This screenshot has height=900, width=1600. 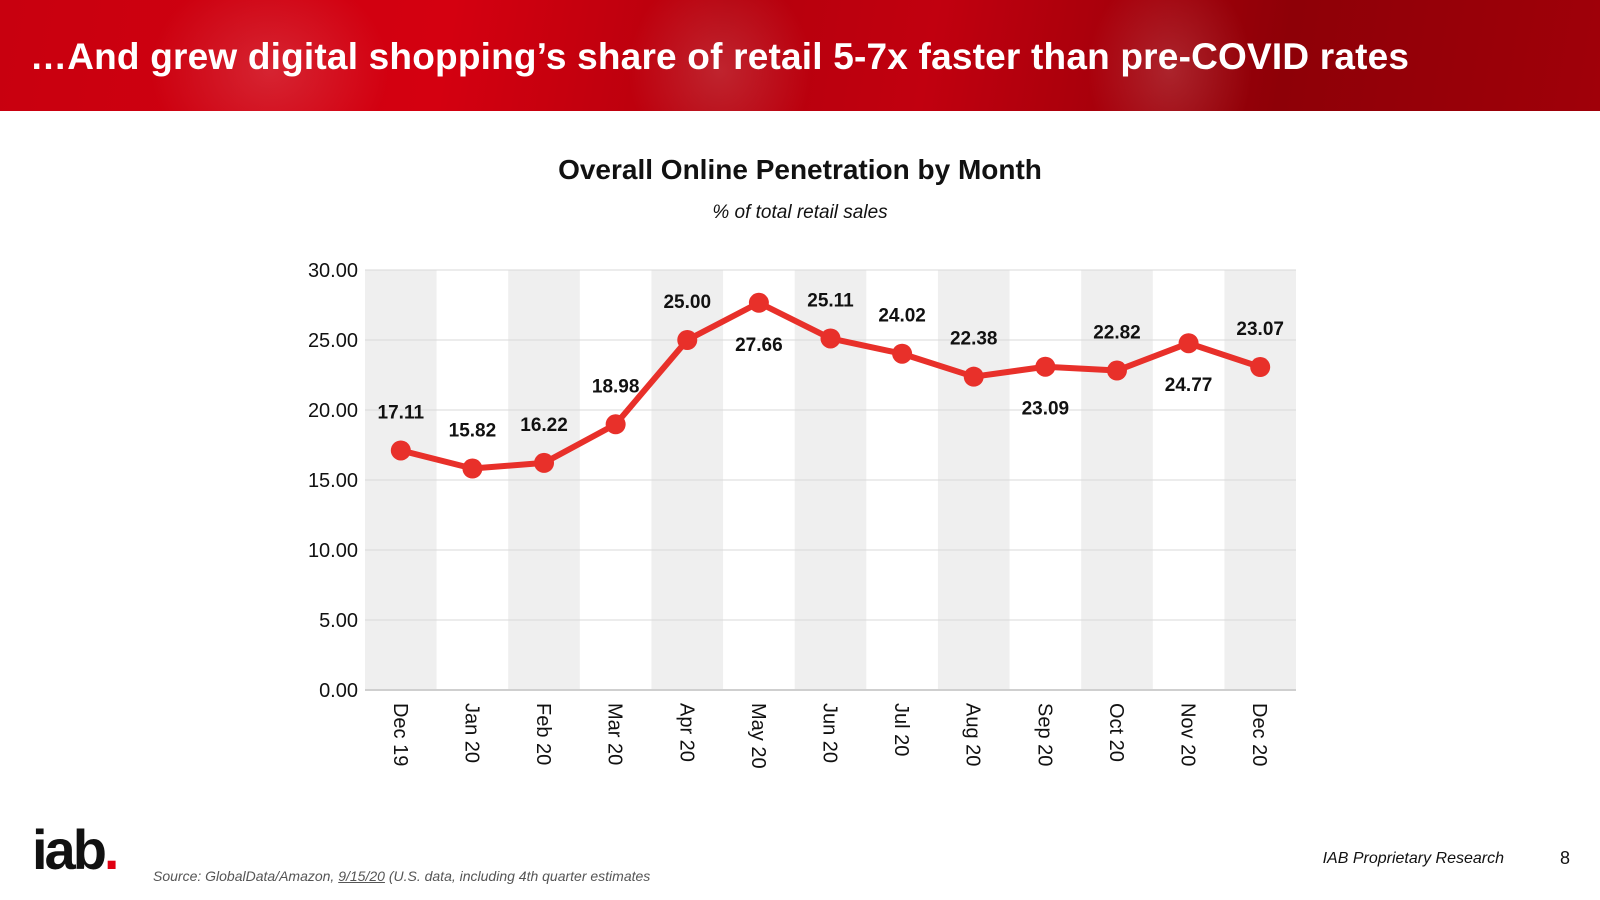 What do you see at coordinates (974, 339) in the screenshot?
I see `data-label: 22.38` at bounding box center [974, 339].